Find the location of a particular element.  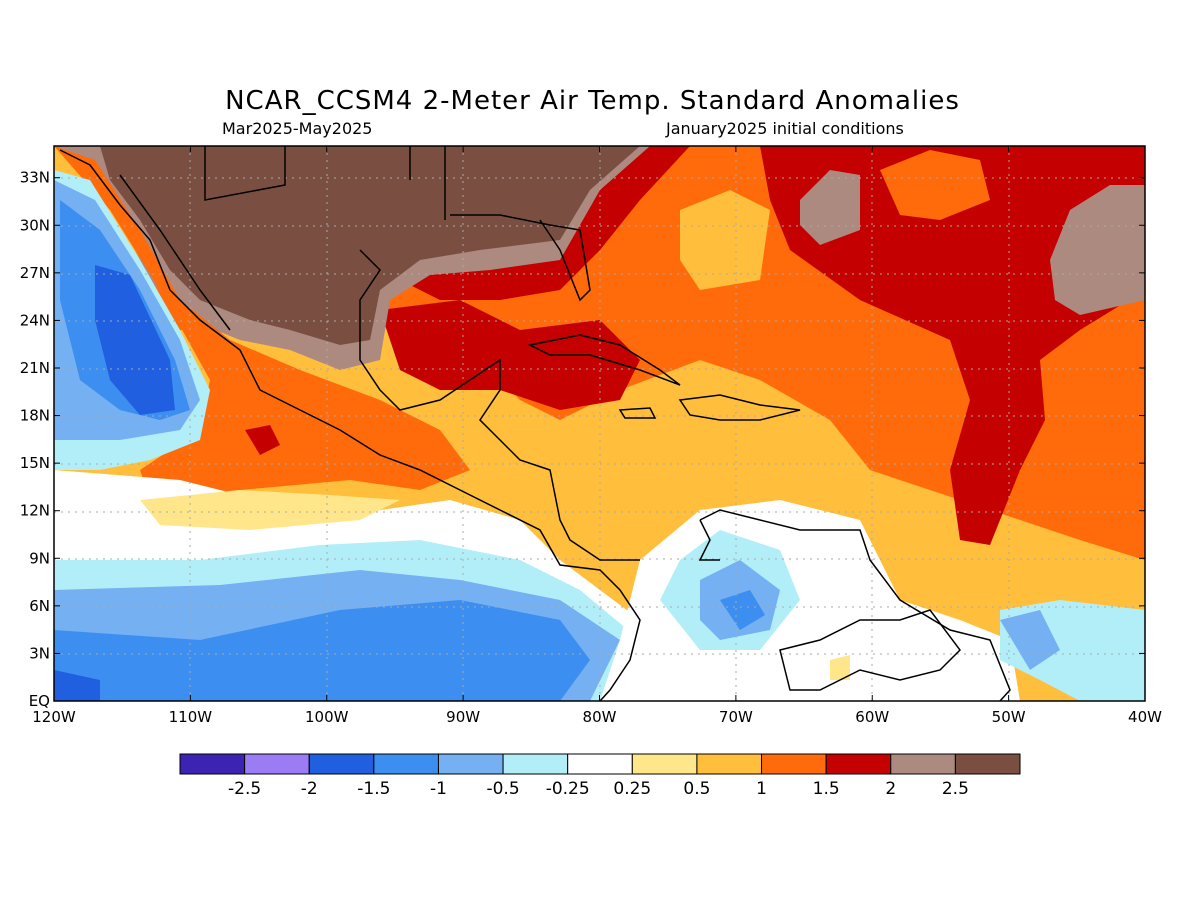

field-3-land is located at coordinates (370, 245).